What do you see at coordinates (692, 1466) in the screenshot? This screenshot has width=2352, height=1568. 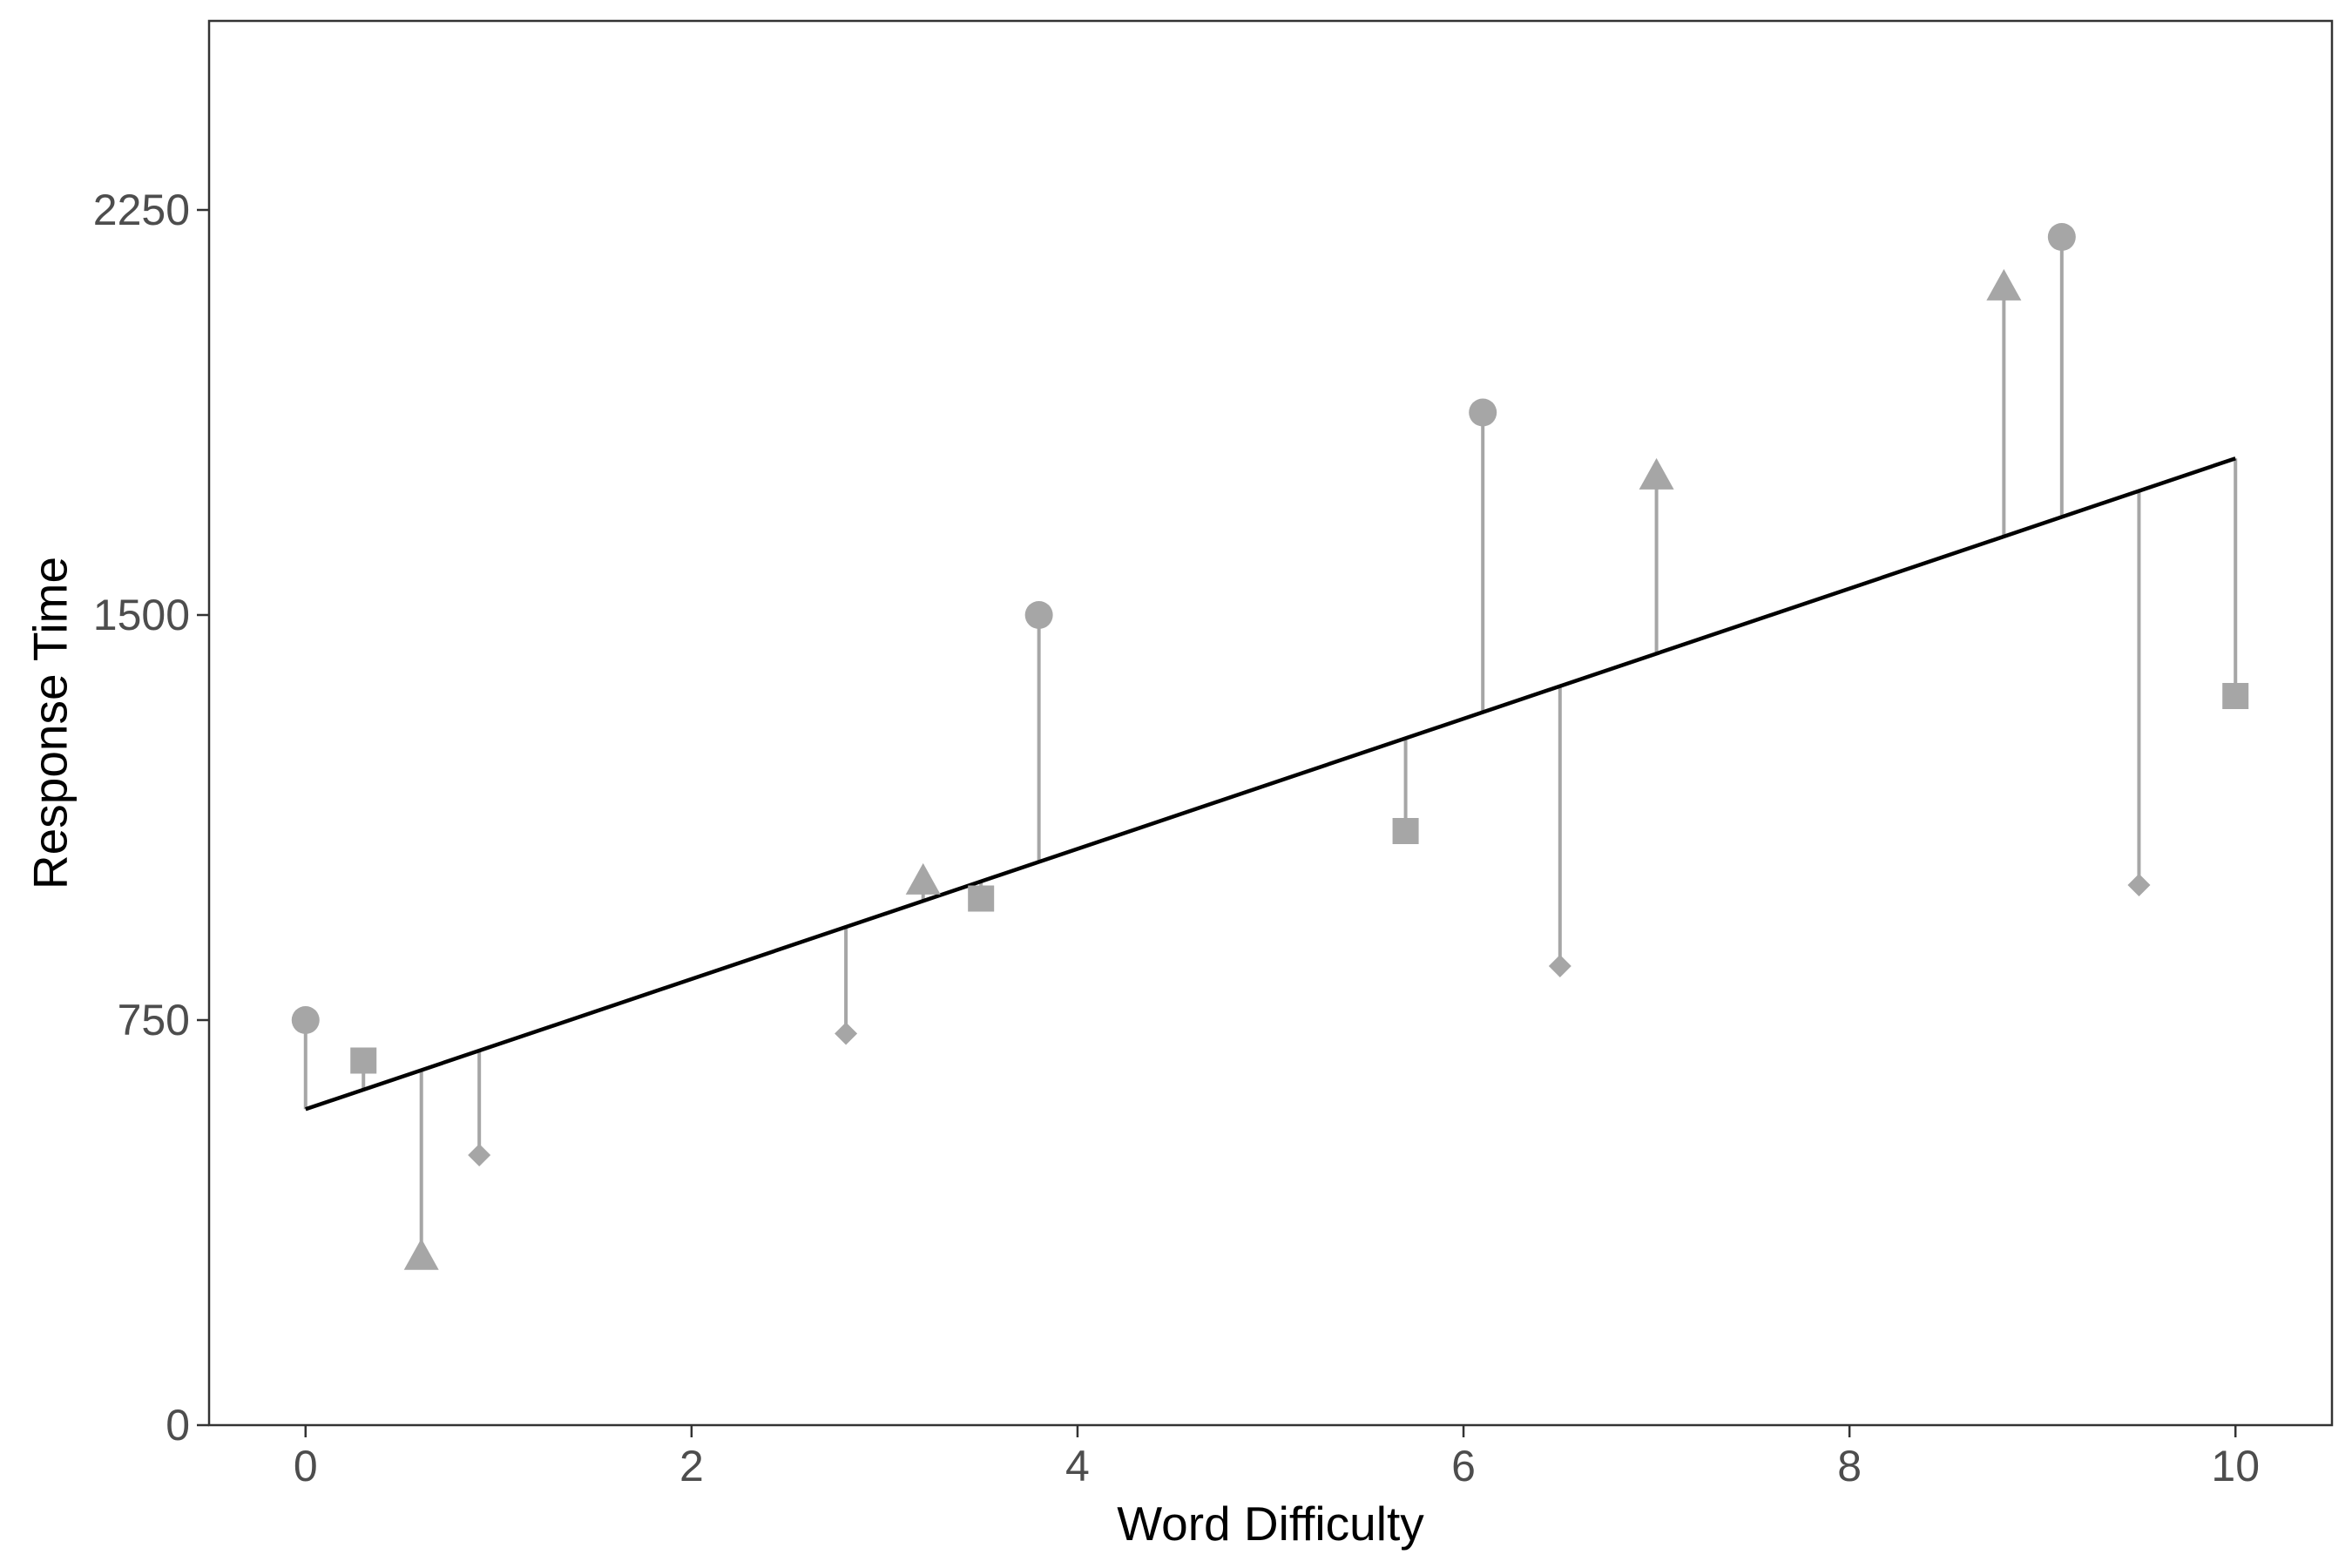 I see `x-tick-label: 2` at bounding box center [692, 1466].